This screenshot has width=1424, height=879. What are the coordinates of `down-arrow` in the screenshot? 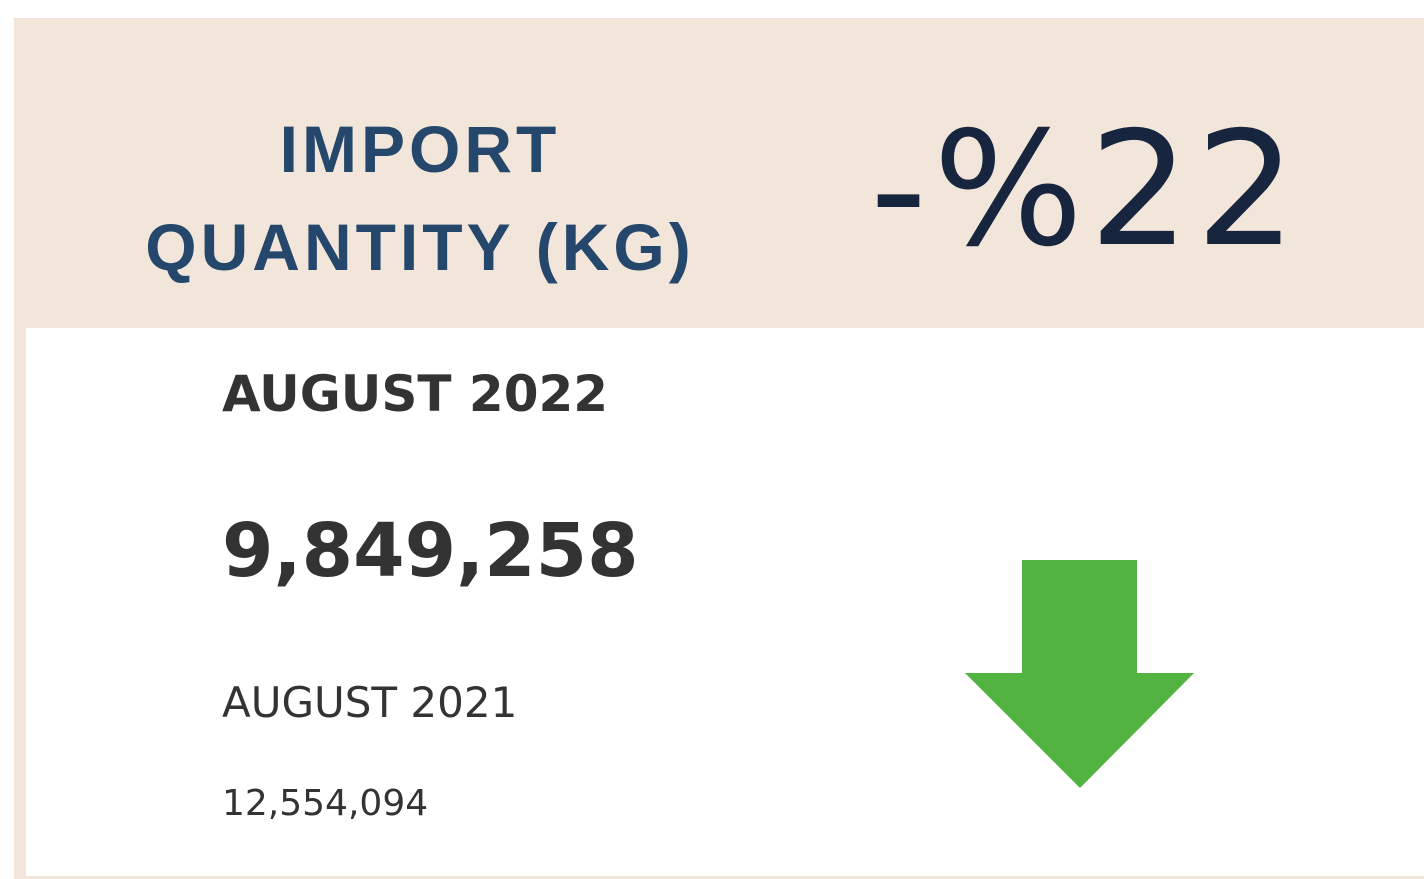 It's located at (1079, 674).